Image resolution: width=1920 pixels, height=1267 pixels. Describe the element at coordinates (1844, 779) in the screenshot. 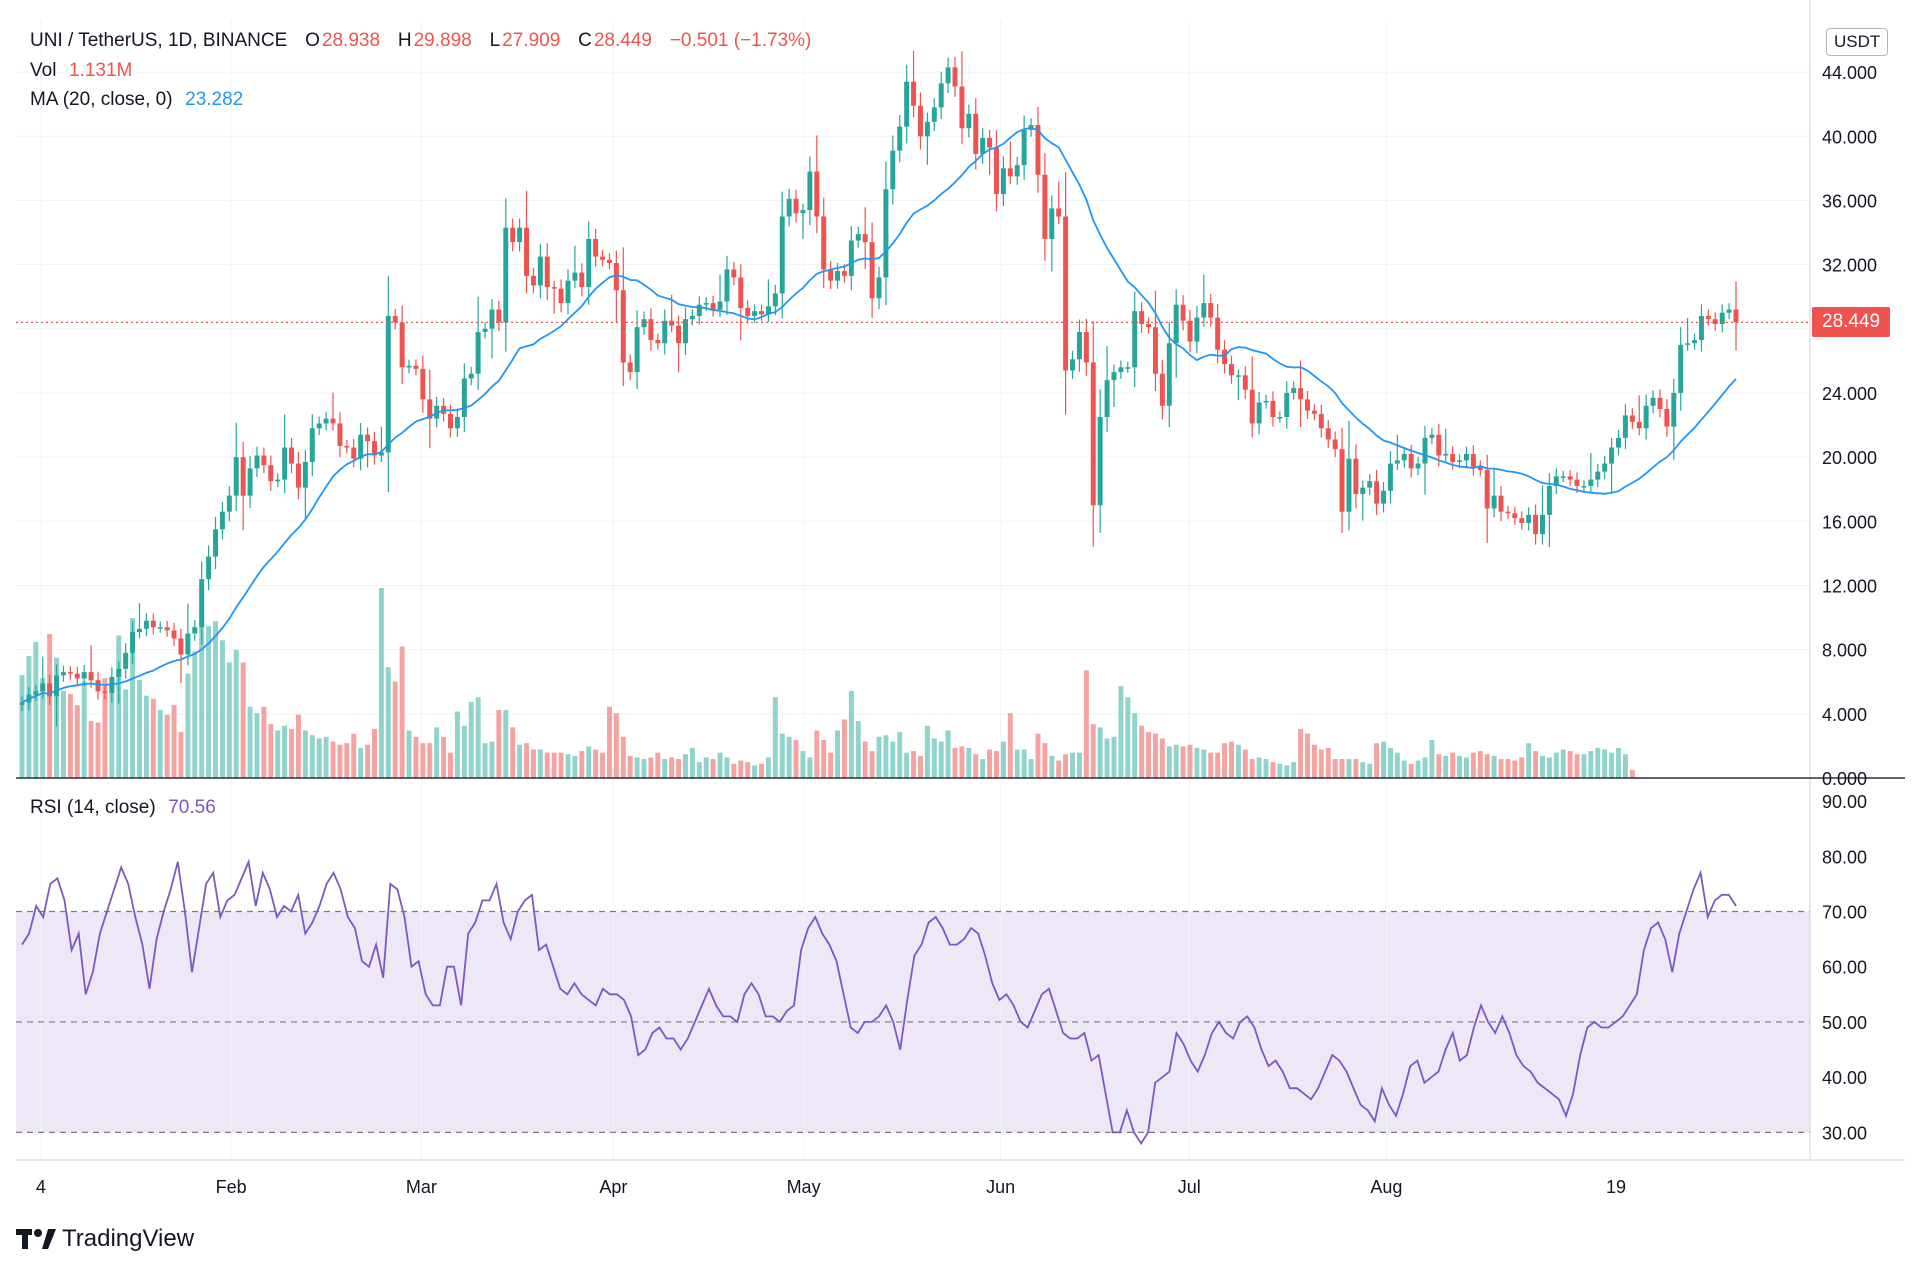

I see `price-tick-label: 0.000` at that location.